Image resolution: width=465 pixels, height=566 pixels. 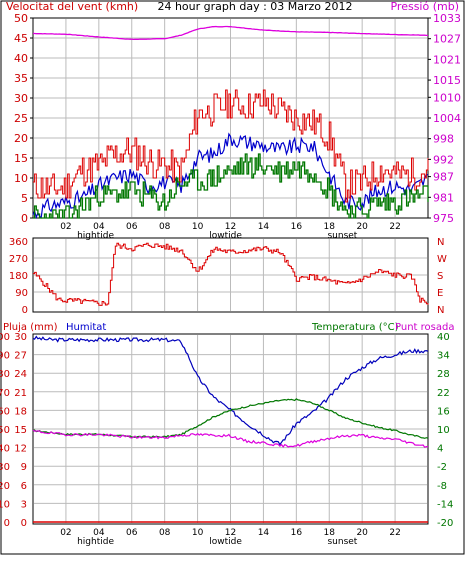 What do you see at coordinates (330, 533) in the screenshot?
I see `hour-tick-label-bottom: 18` at bounding box center [330, 533].